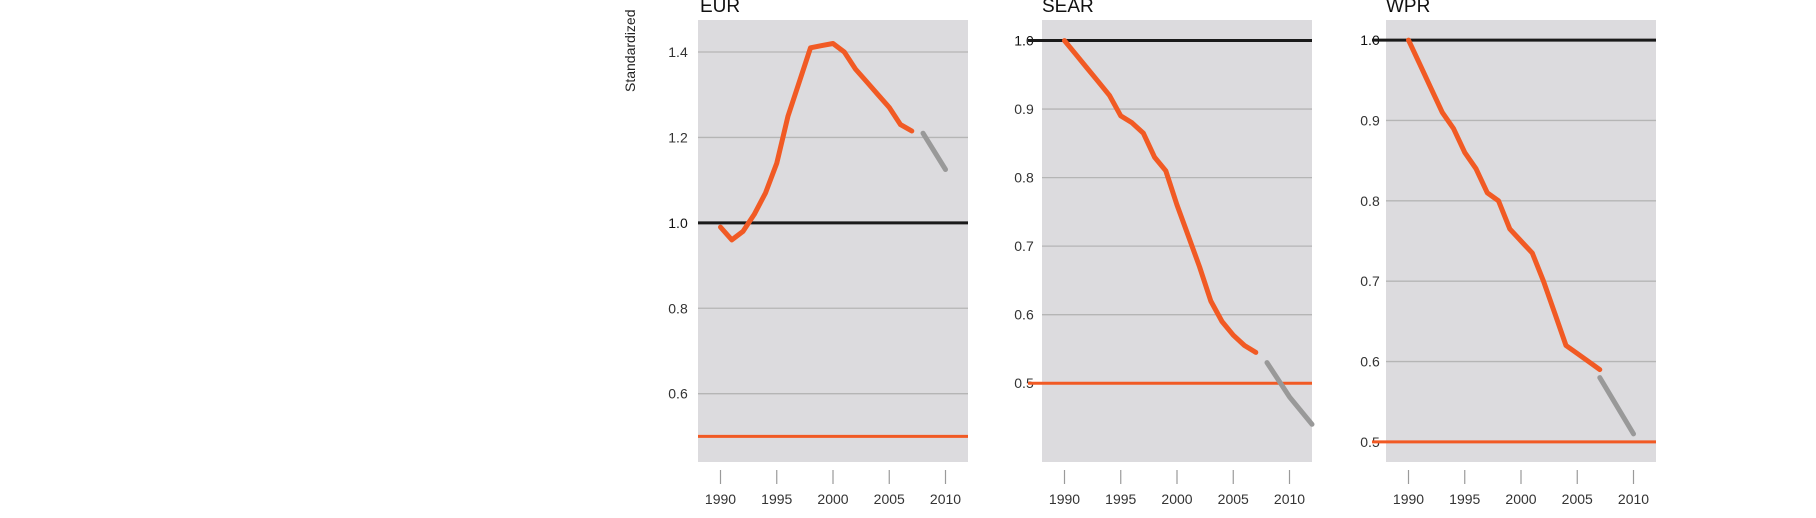 The width and height of the screenshot is (1816, 518). Describe the element at coordinates (1408, 8) in the screenshot. I see `panel-title: WPR` at that location.